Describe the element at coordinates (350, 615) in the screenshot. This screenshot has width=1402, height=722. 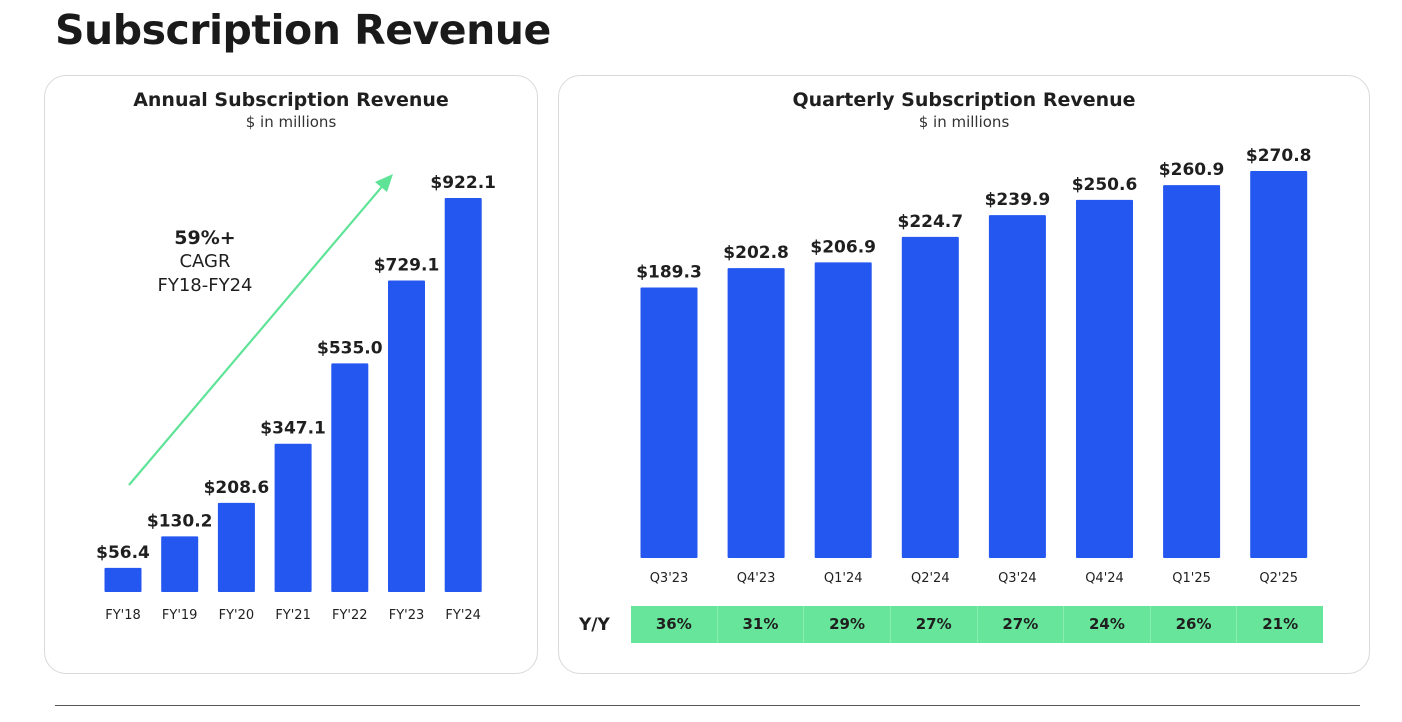
I see `x-tick-label: FY'22` at that location.